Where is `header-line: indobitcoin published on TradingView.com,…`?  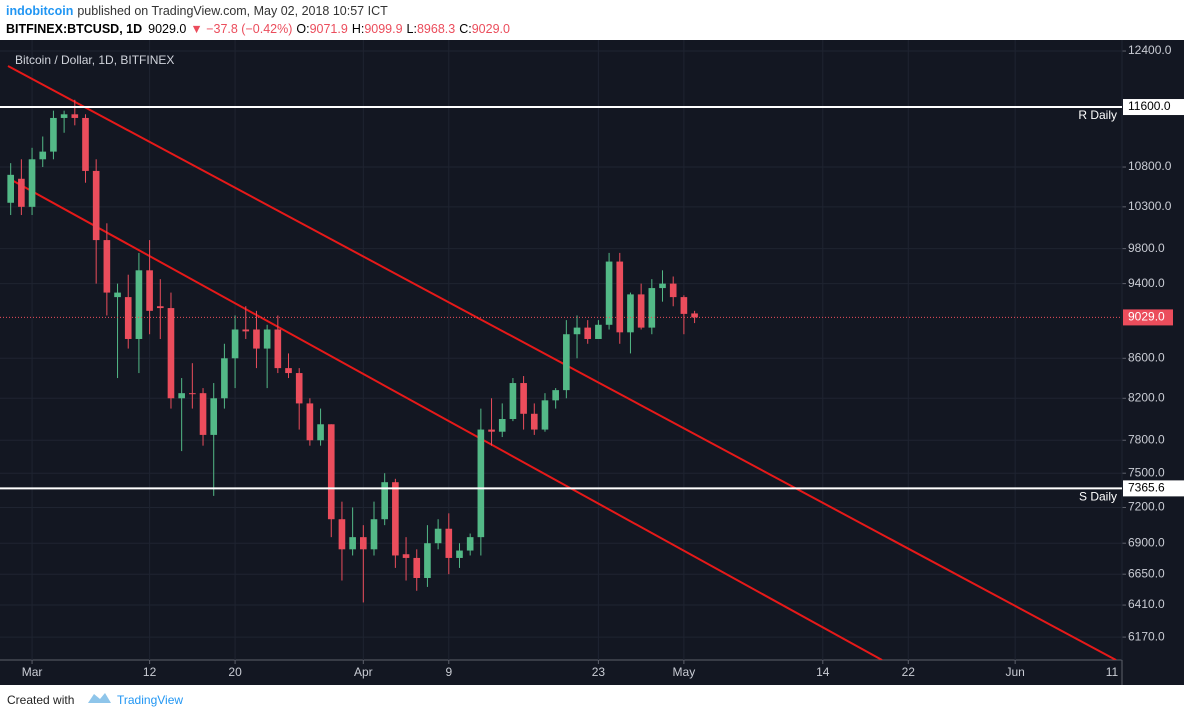 header-line: indobitcoin published on TradingView.com,… is located at coordinates (197, 11).